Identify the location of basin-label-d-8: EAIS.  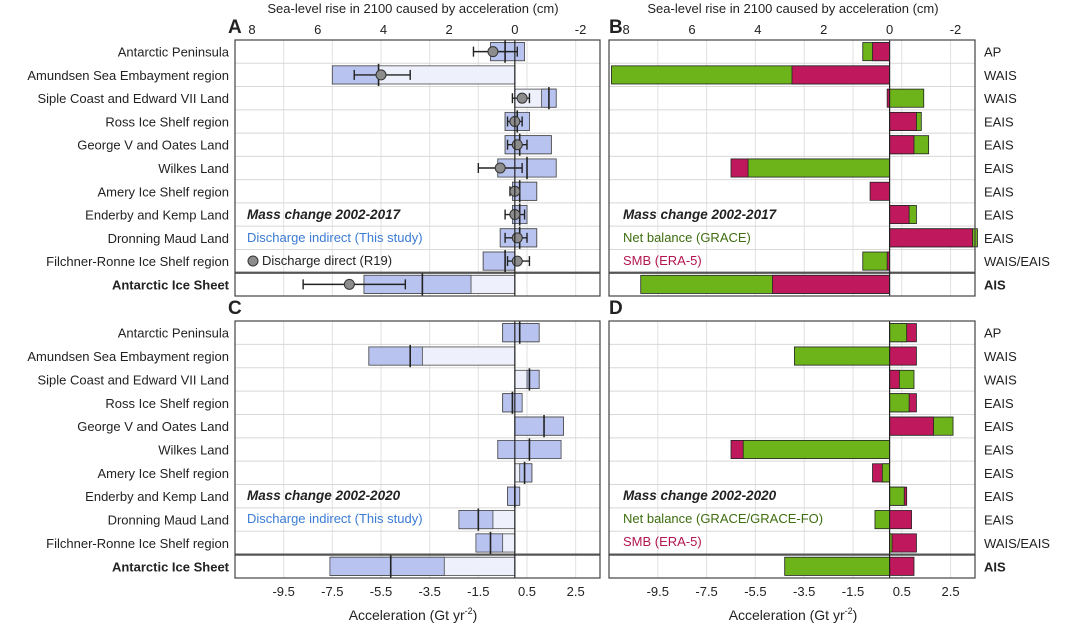
(999, 520).